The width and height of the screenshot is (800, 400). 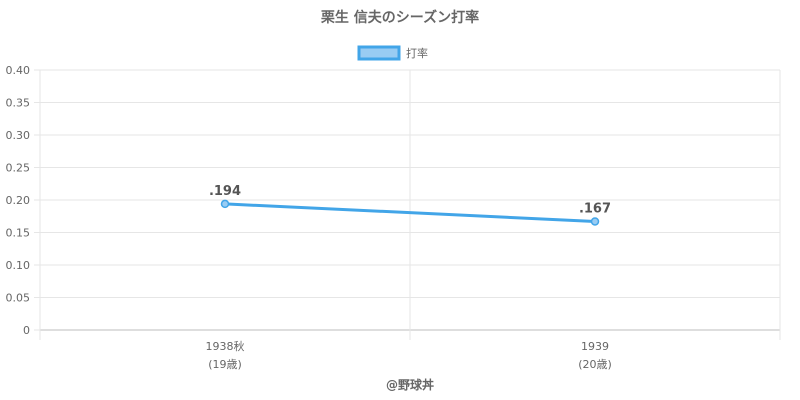 I want to click on y-tick-label: 0.15, so click(x=18, y=233).